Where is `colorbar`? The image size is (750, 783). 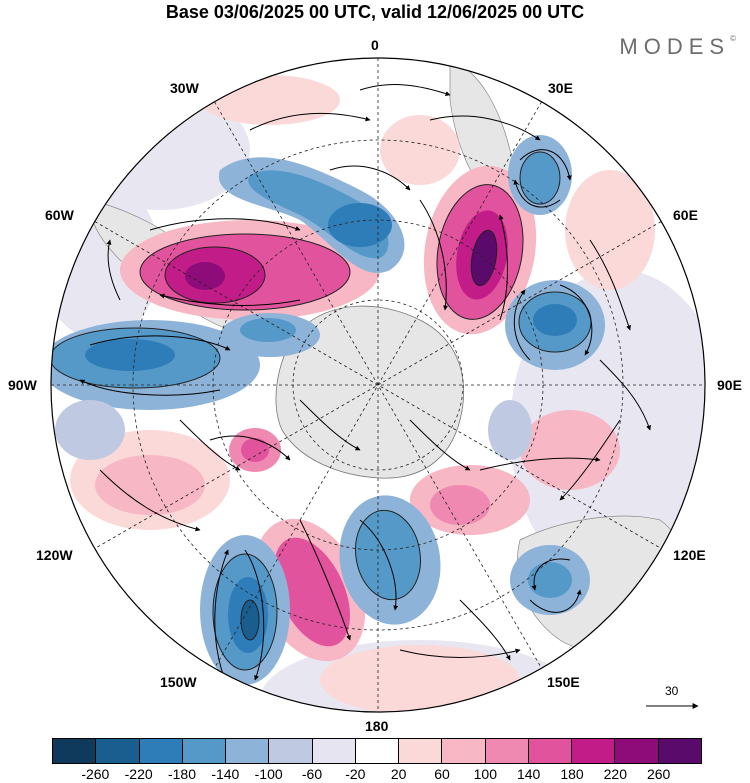
colorbar is located at coordinates (377, 751).